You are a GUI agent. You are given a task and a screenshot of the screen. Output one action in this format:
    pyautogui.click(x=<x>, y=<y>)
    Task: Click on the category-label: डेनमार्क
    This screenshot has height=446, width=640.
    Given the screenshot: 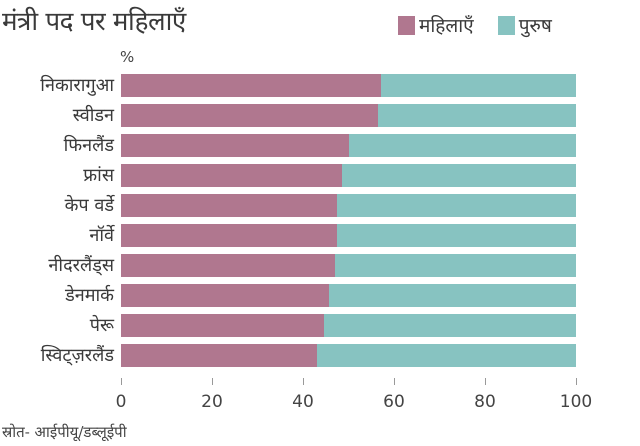 What is the action you would take?
    pyautogui.click(x=89, y=295)
    